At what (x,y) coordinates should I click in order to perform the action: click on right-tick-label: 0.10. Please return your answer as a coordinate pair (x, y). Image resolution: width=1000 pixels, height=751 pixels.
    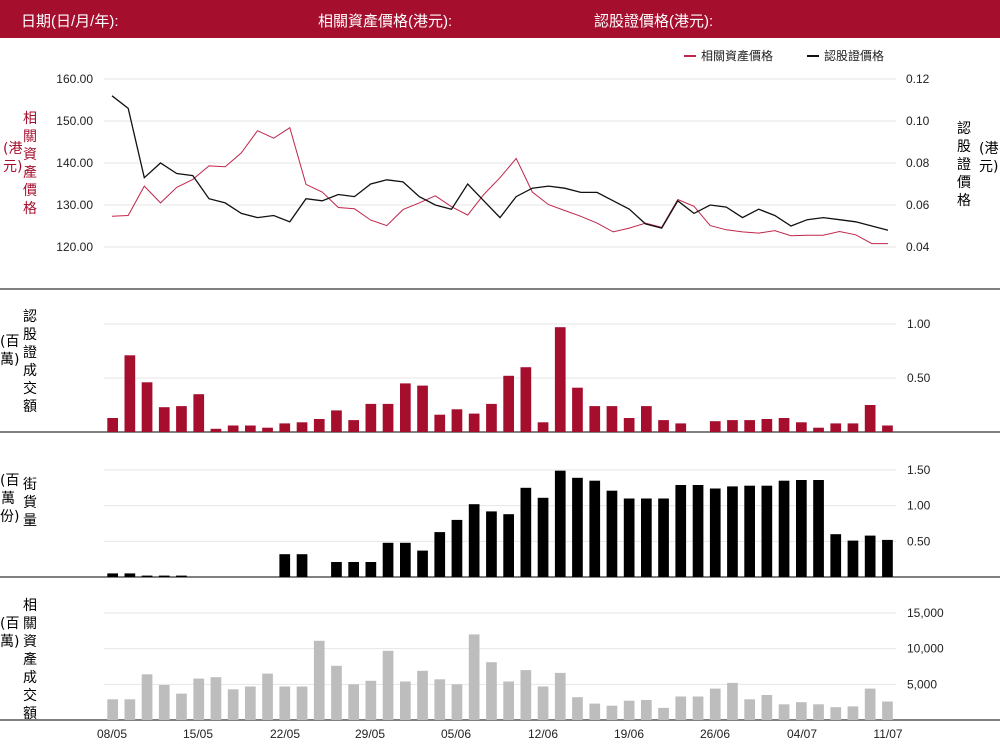
    Looking at the image, I should click on (918, 121).